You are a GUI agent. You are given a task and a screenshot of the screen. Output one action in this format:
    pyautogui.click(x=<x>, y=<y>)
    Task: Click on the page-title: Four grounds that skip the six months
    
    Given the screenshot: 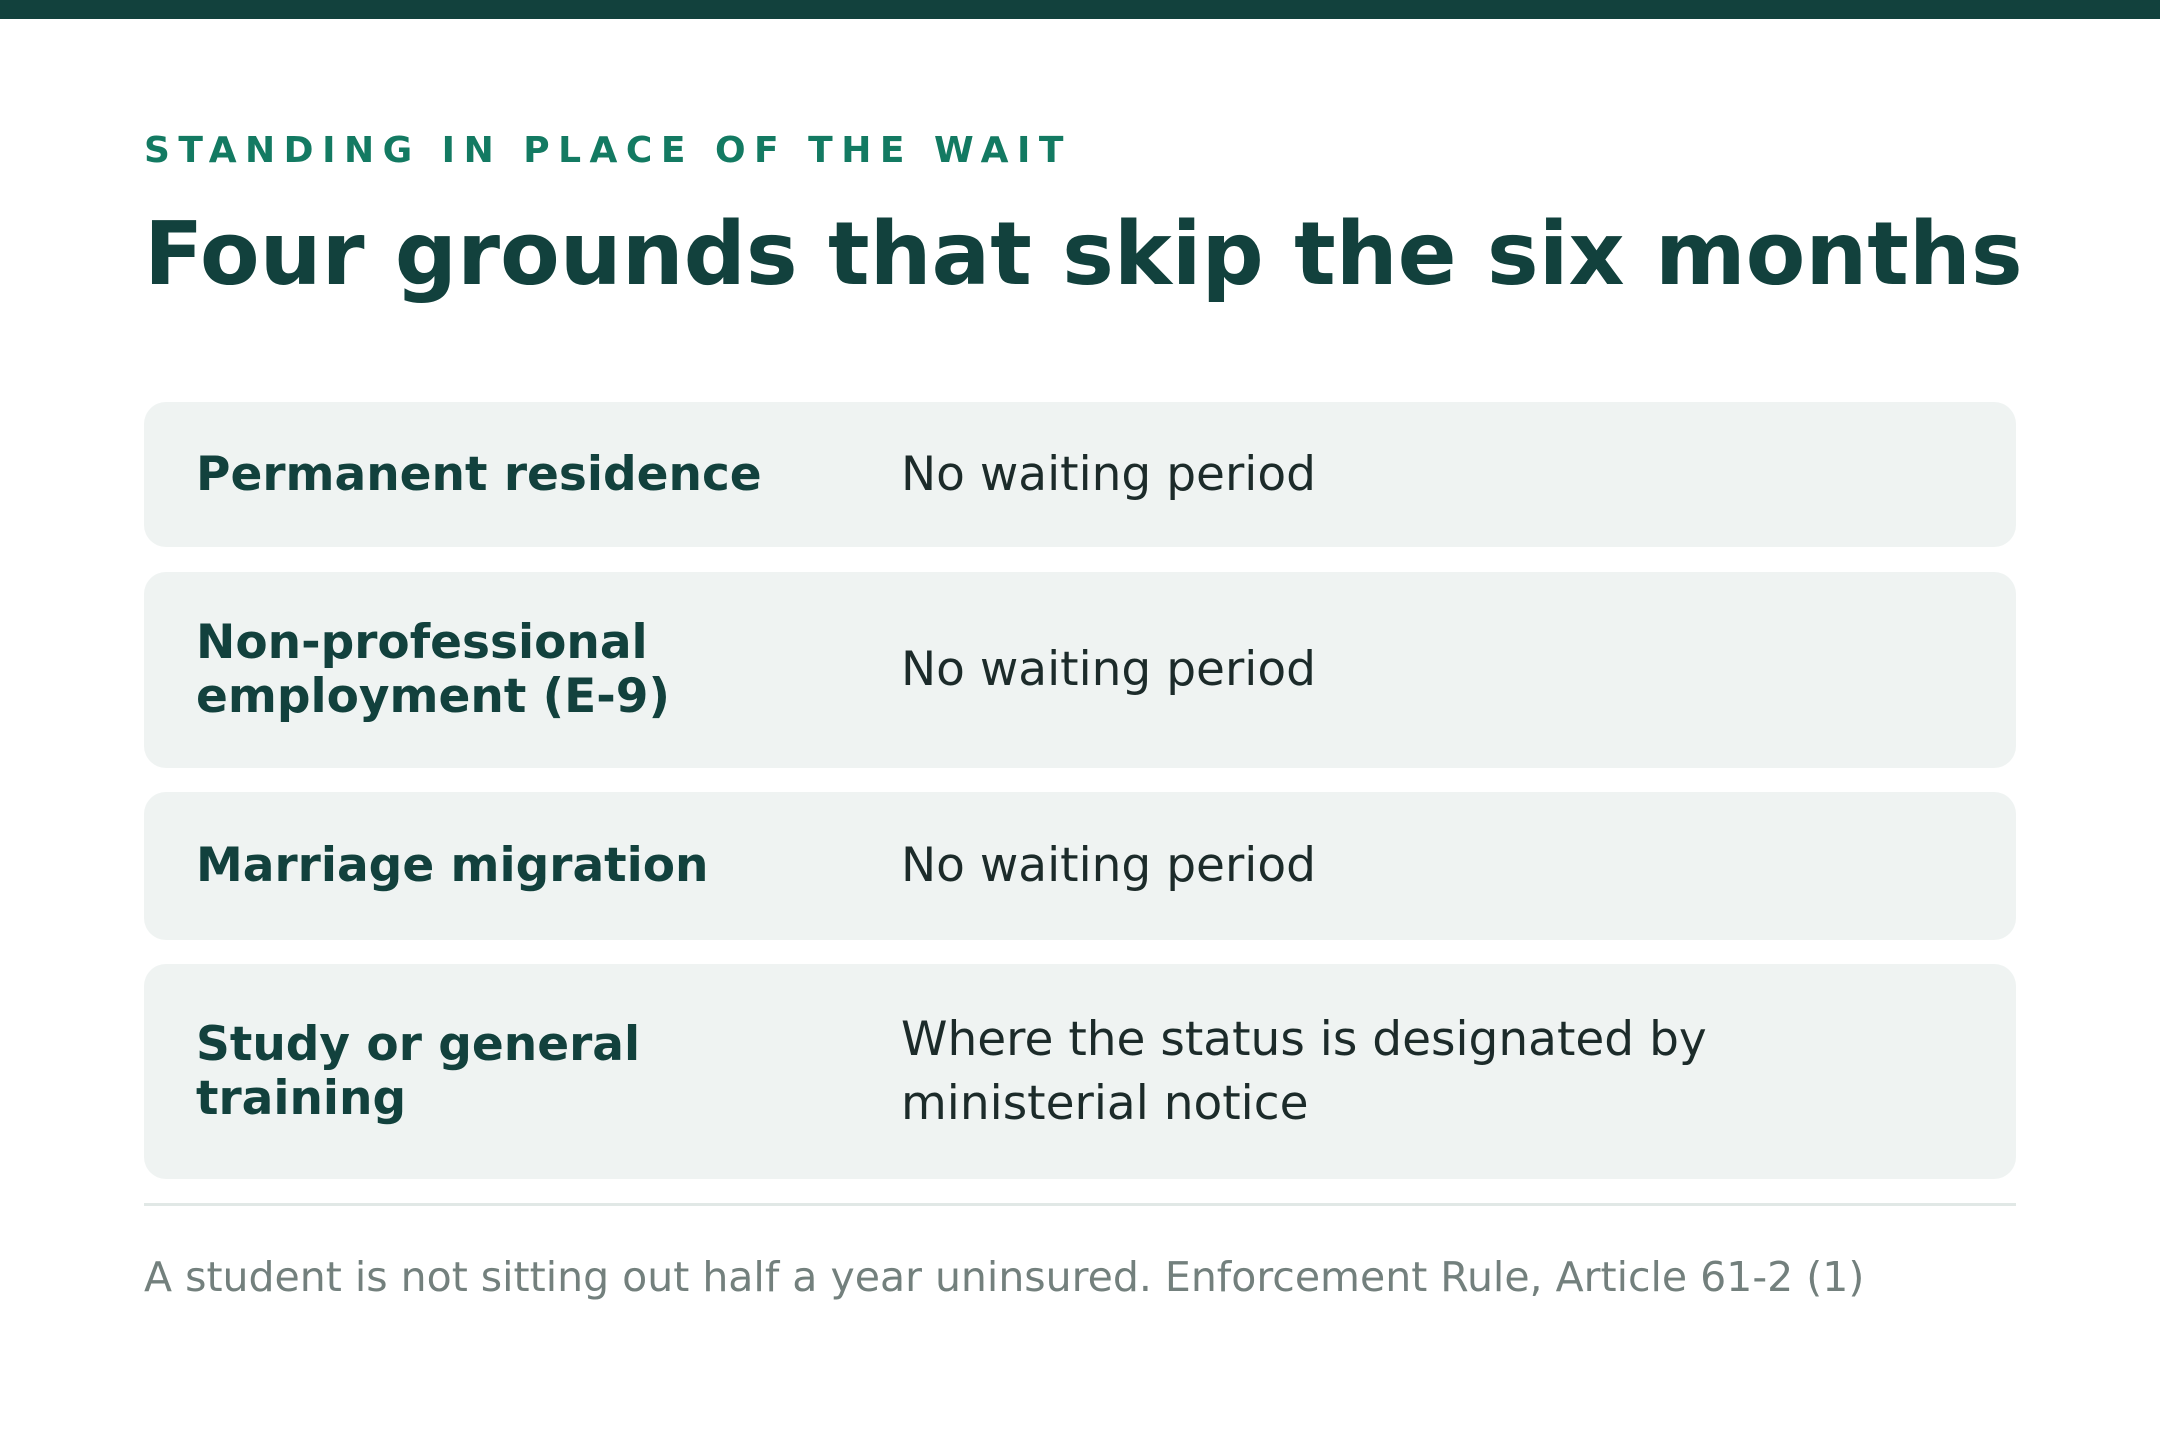 What is the action you would take?
    pyautogui.click(x=1083, y=254)
    